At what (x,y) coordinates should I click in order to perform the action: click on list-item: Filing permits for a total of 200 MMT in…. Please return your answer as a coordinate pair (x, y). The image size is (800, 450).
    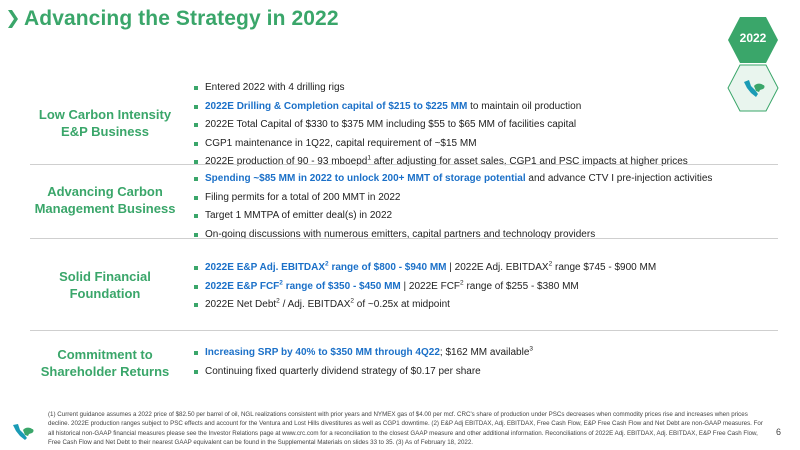
    Looking at the image, I should click on (484, 198).